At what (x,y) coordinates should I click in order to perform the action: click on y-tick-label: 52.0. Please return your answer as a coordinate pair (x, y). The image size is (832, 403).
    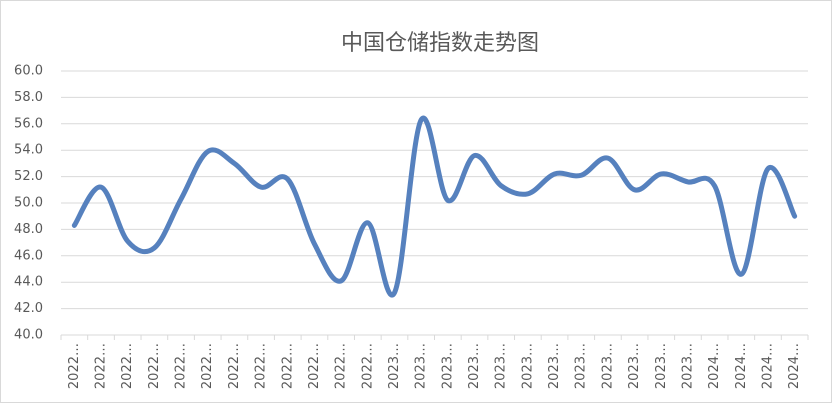
    Looking at the image, I should click on (28, 176).